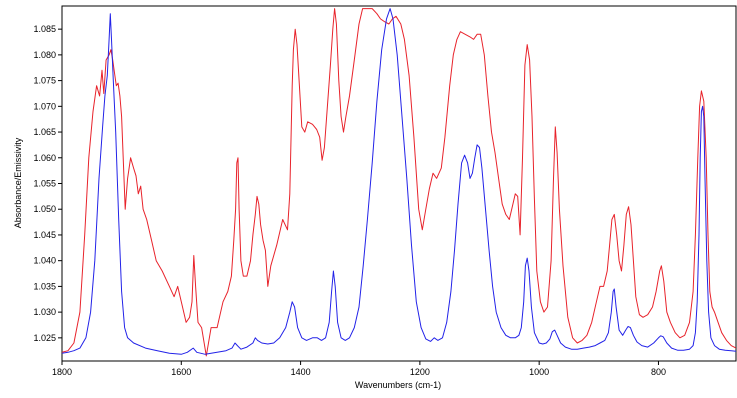 The image size is (737, 398). I want to click on y-tick-label: 1.085, so click(44, 29).